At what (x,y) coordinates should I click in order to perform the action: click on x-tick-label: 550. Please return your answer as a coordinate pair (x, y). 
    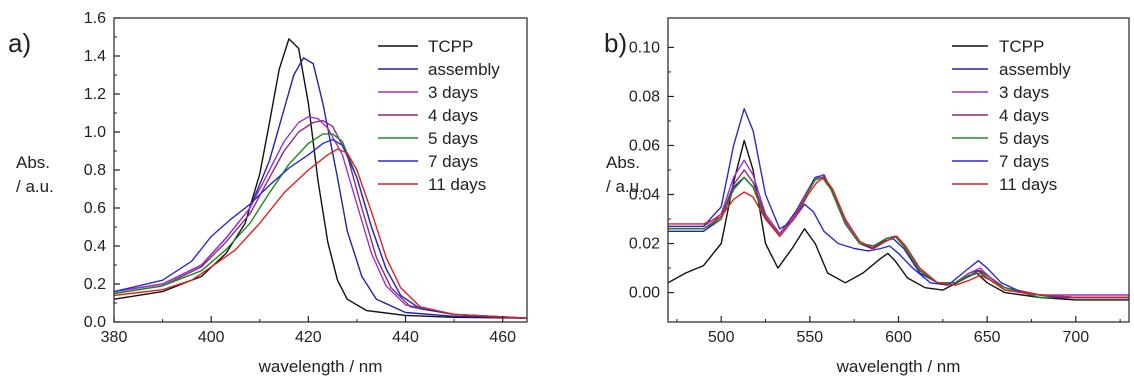
    Looking at the image, I should click on (809, 337).